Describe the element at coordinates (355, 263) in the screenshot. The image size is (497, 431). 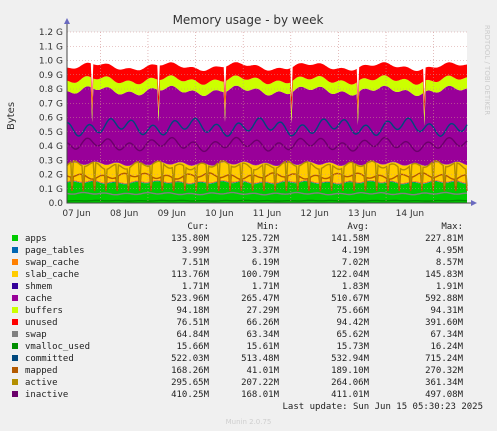
I see `legend-avg-swap_cache: 7.02M` at that location.